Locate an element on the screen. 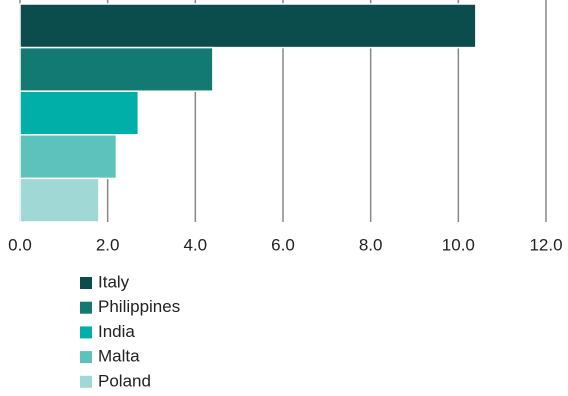 This screenshot has height=396, width=568. legend-label: Philippines is located at coordinates (139, 306).